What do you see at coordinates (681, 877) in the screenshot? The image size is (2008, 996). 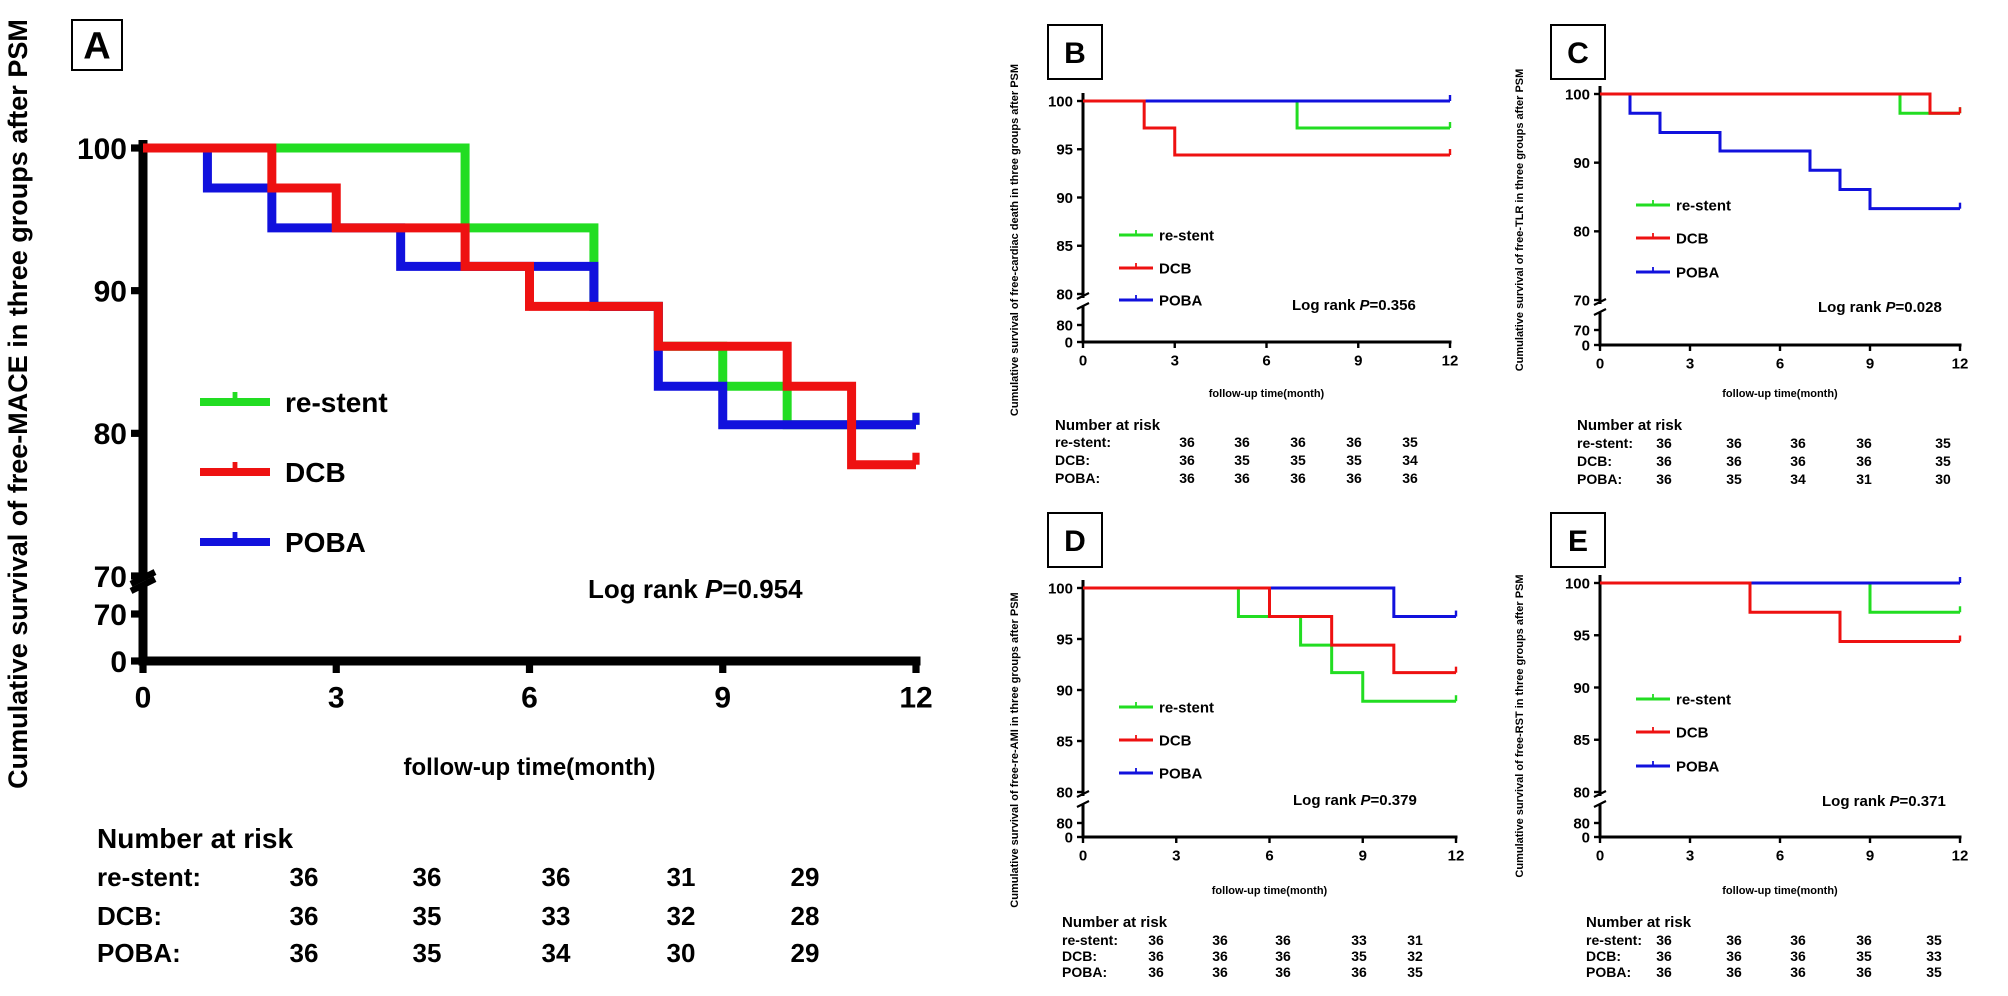 I see `risk-cell: 31` at bounding box center [681, 877].